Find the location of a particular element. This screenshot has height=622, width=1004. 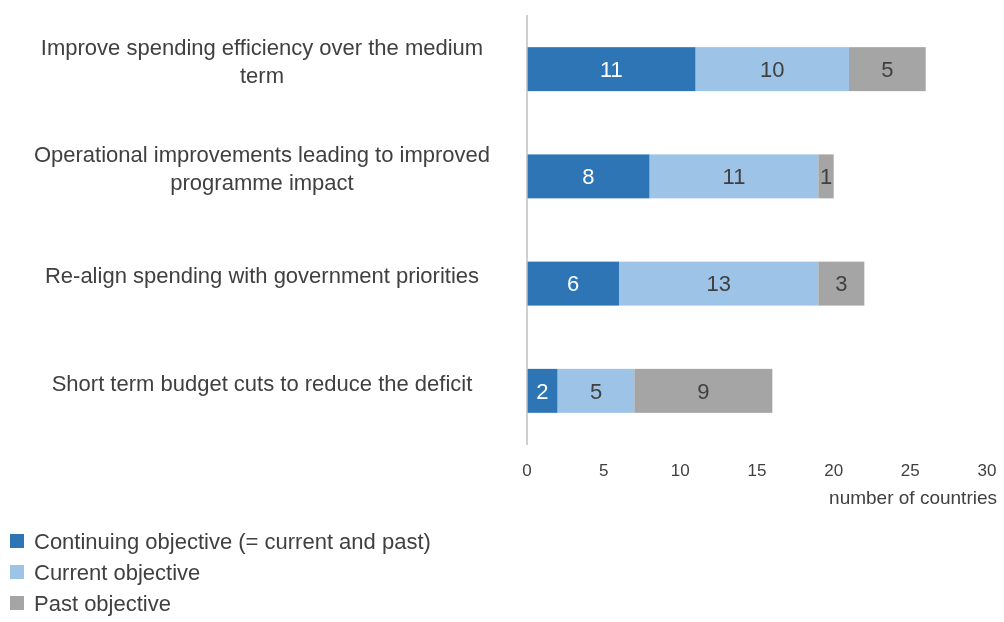

x-tick-label: 15 is located at coordinates (757, 470).